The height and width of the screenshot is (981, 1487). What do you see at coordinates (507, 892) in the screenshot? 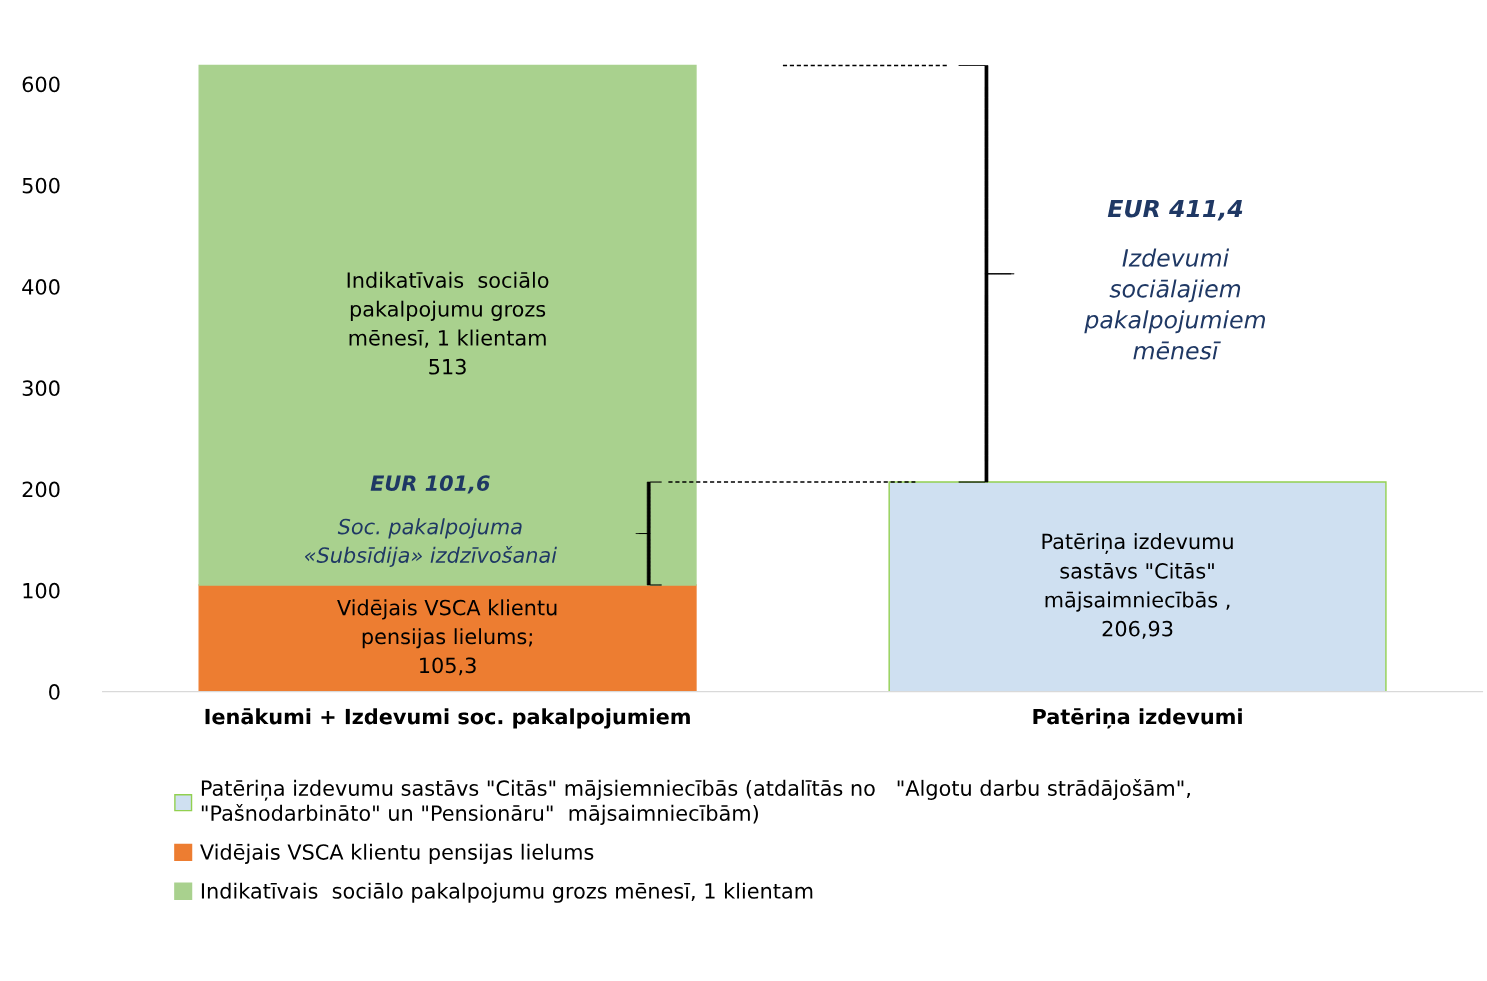
I see `legend-label: Indikatīvais sociālo pakalpojumu grozs mēnesī, 1 klientam` at bounding box center [507, 892].